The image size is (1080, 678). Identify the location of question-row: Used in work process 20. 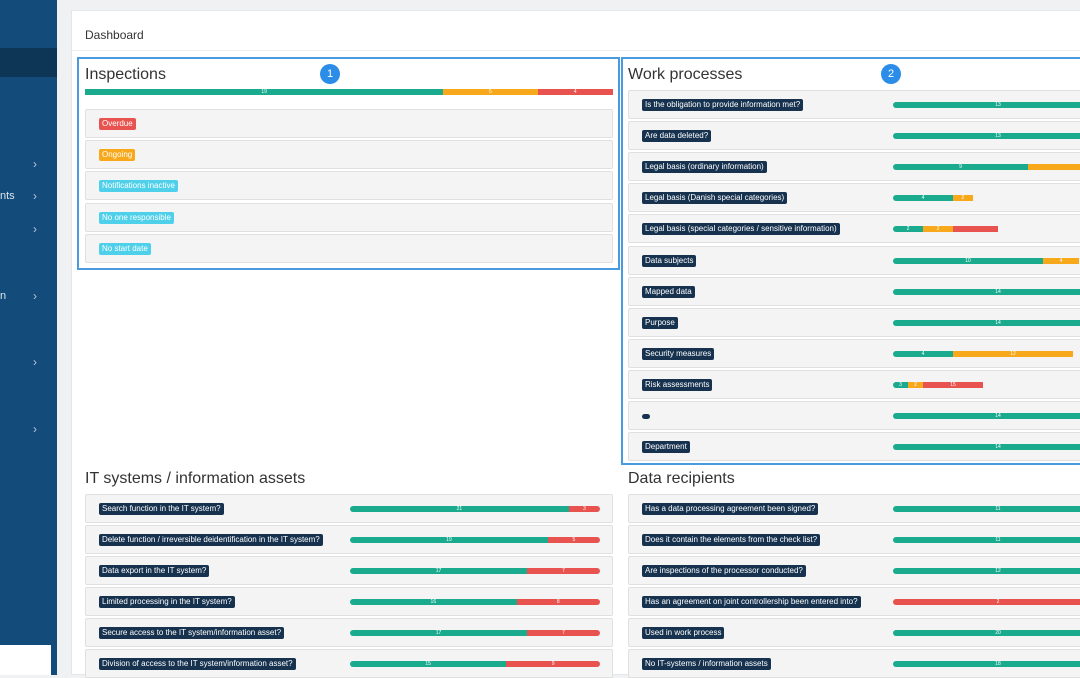
(854, 632).